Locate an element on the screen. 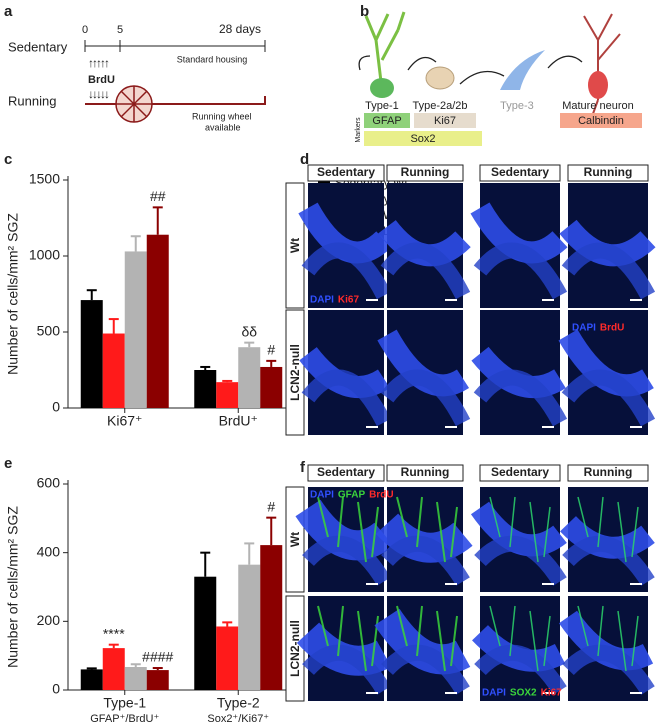 Image resolution: width=656 pixels, height=724 pixels. cell-label: Mature neuron is located at coordinates (598, 106).